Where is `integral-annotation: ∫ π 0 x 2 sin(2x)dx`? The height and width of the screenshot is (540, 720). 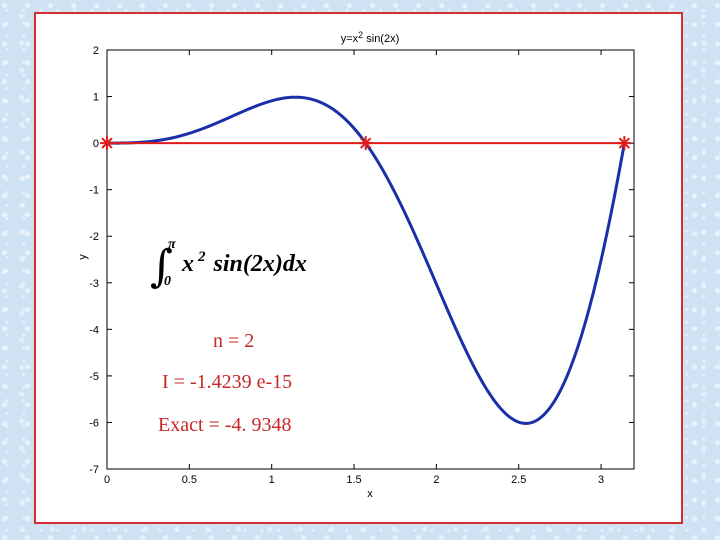
integral-annotation: ∫ π 0 x 2 sin(2x)dx is located at coordinates (228, 264).